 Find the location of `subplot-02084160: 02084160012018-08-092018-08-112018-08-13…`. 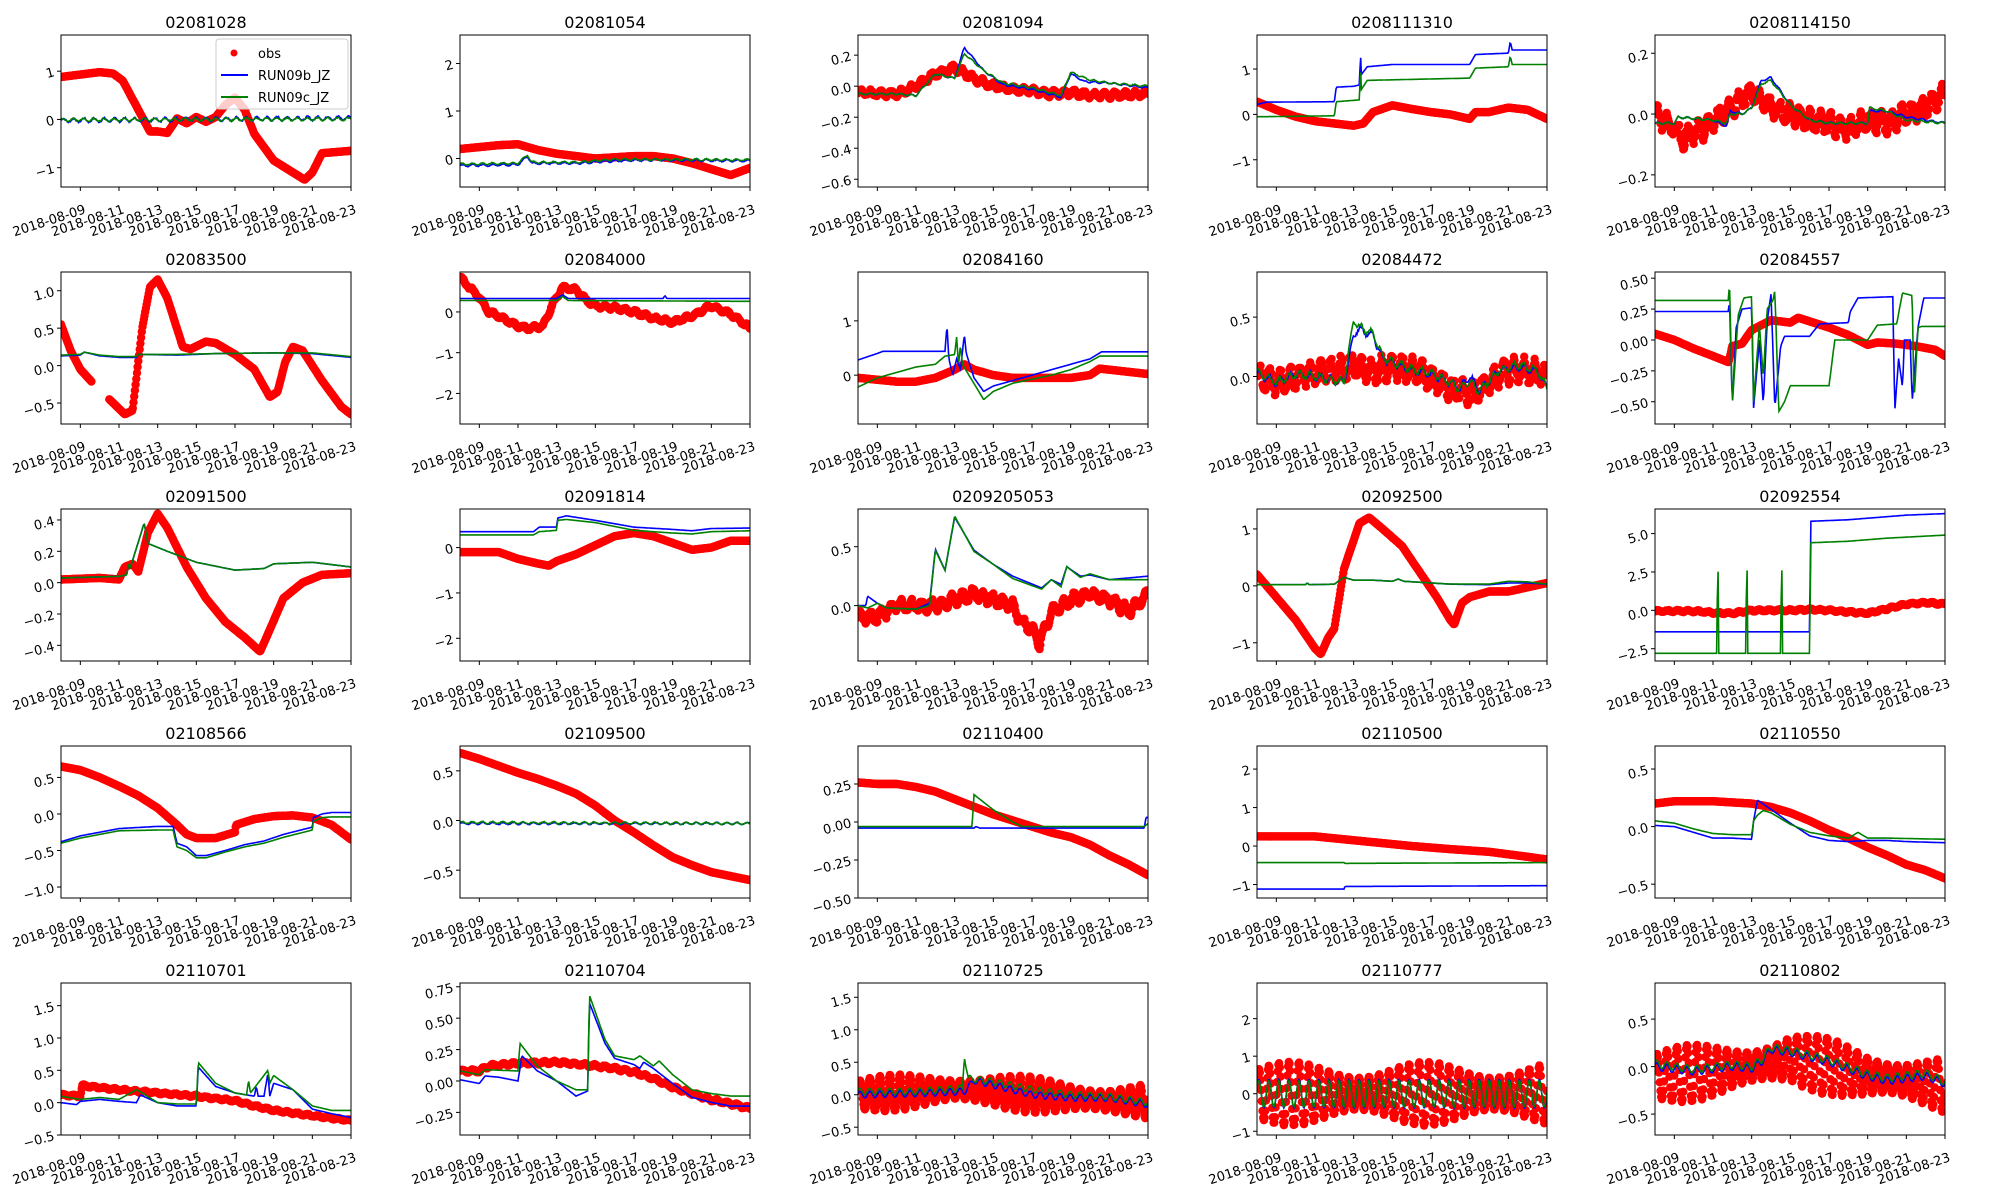

subplot-02084160: 02084160012018-08-092018-08-112018-08-13… is located at coordinates (981, 363).